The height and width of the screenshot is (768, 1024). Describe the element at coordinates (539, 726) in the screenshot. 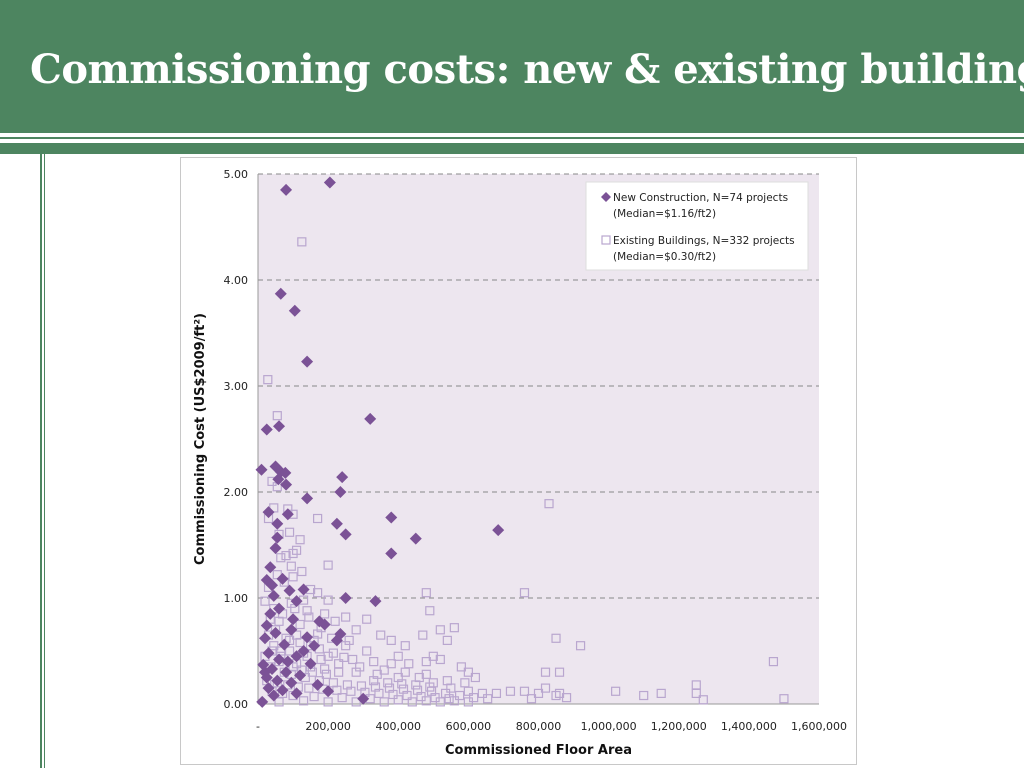

I see `x-tick-label: 800,000` at that location.